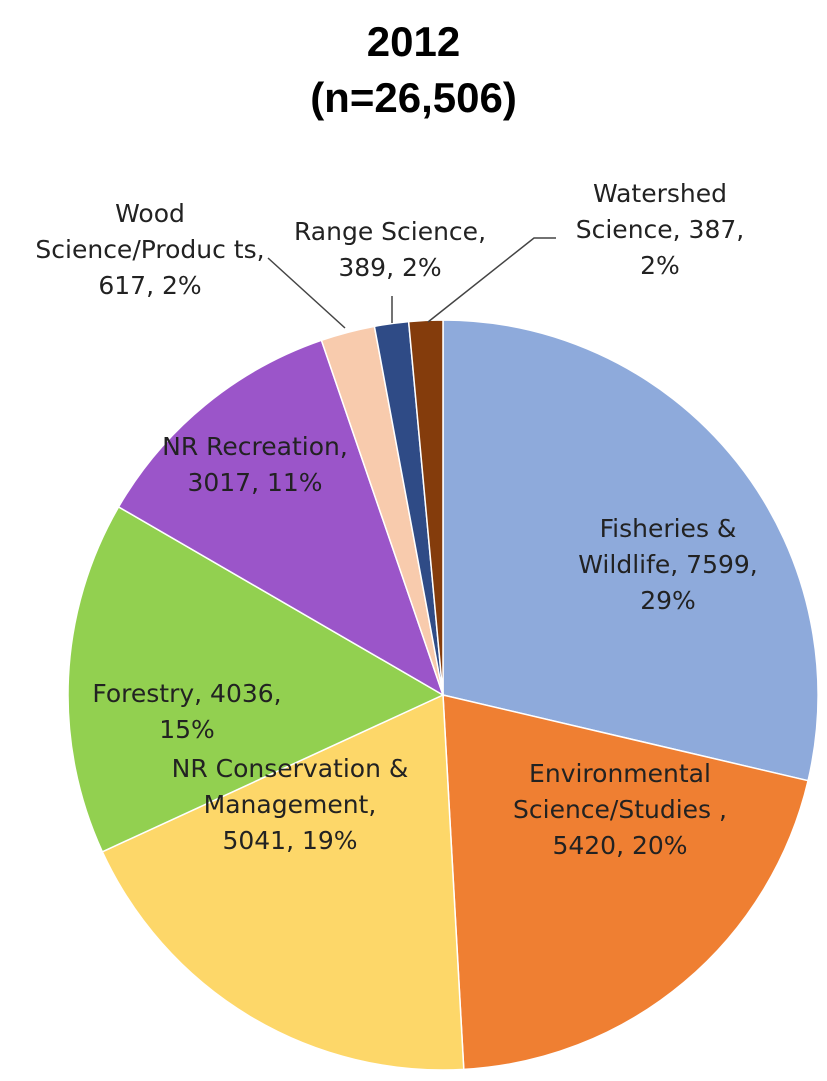 This screenshot has height=1081, width=827. Describe the element at coordinates (150, 249) in the screenshot. I see `data-label: Wood Science/Produc ts, 617, 2%` at that location.